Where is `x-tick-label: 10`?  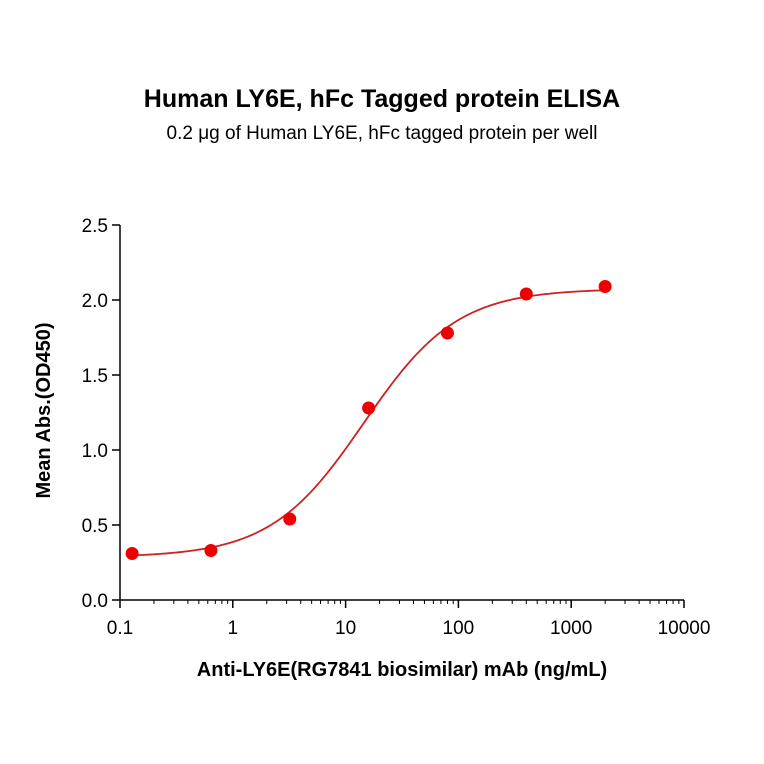
x-tick-label: 10 is located at coordinates (345, 628).